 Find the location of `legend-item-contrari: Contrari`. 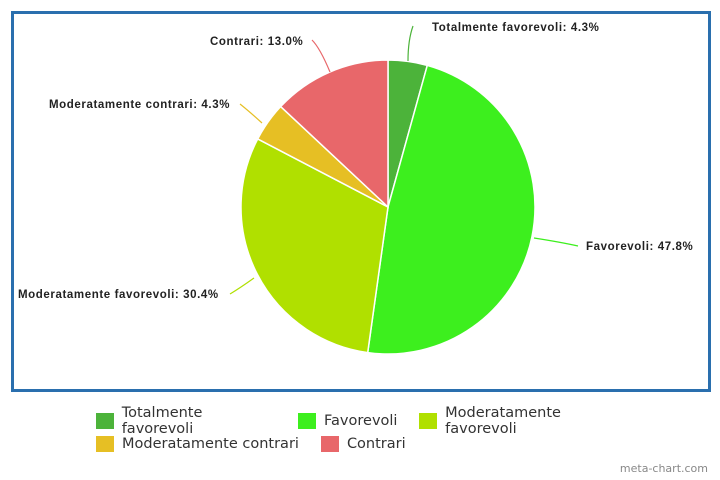

legend-item-contrari: Contrari is located at coordinates (363, 443).